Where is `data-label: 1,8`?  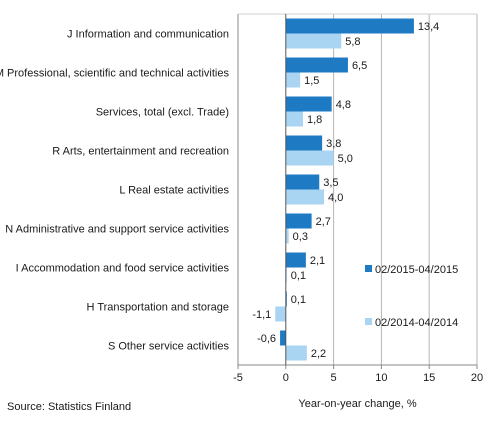
data-label: 1,8 is located at coordinates (314, 120).